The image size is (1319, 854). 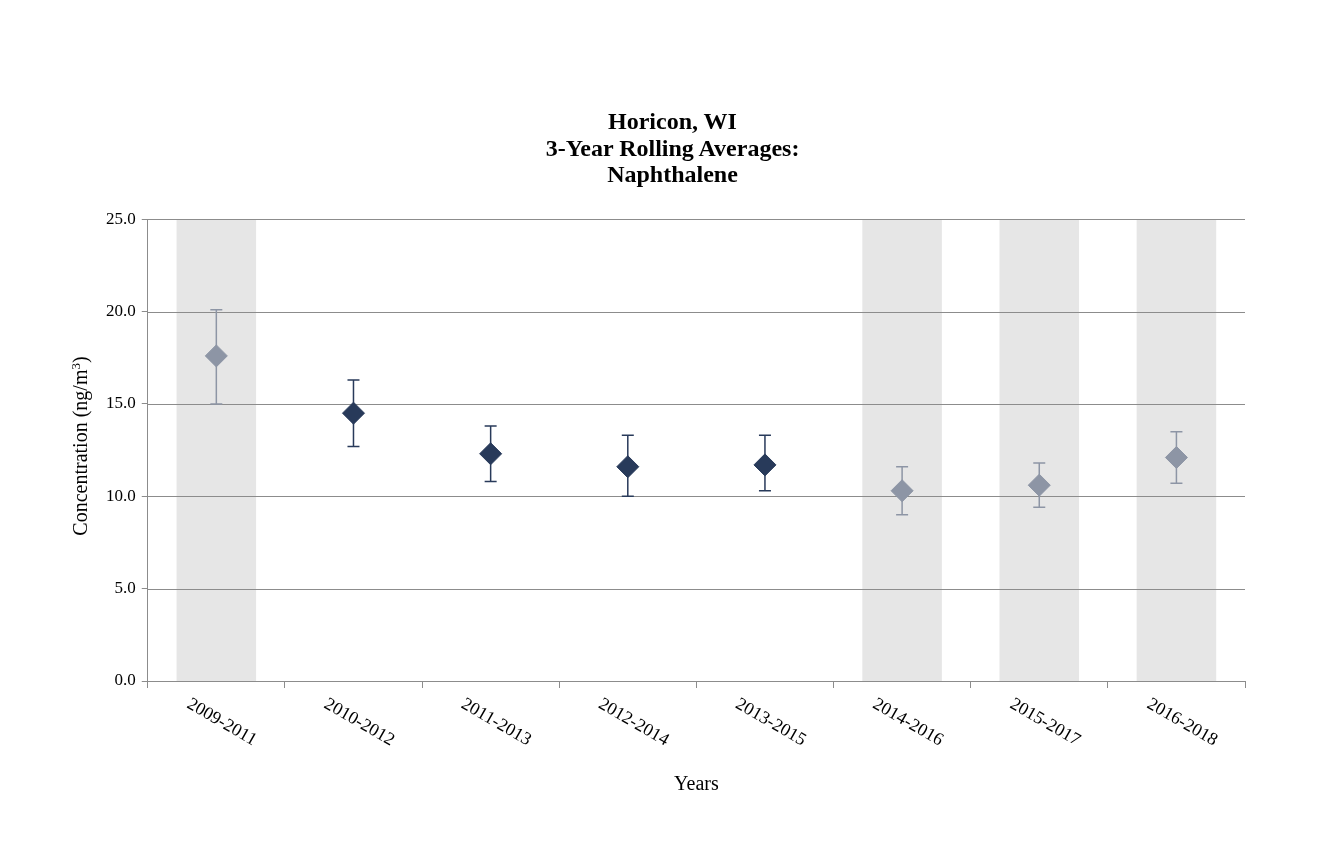 I want to click on y-tick-label: 5.0, so click(x=125, y=588).